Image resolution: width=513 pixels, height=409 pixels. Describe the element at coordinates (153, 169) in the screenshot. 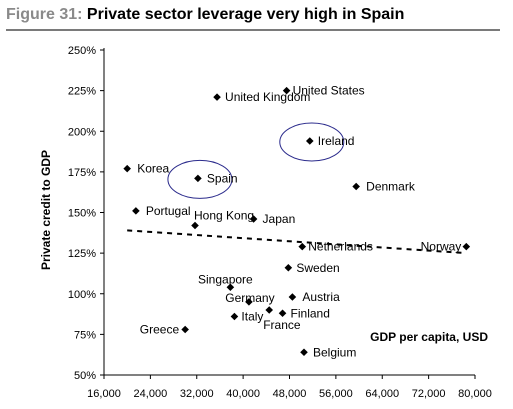

I see `data-point-label: Korea` at that location.